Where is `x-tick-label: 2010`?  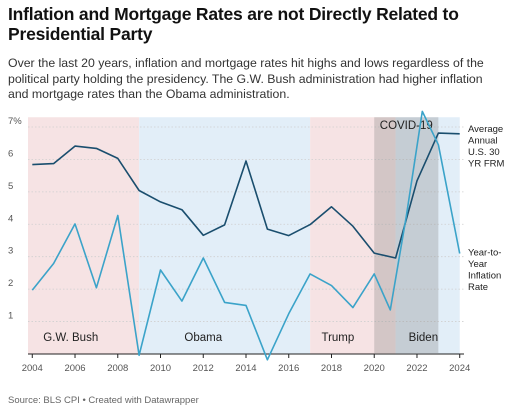 x-tick-label: 2010 is located at coordinates (160, 368).